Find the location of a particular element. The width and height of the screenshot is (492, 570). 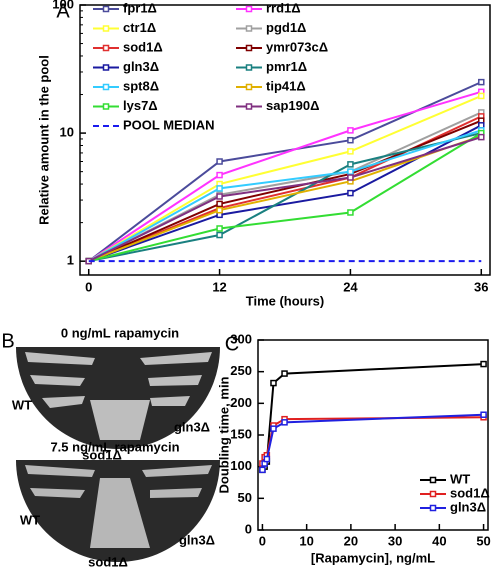

legend-label: tip41Δ is located at coordinates (286, 85).